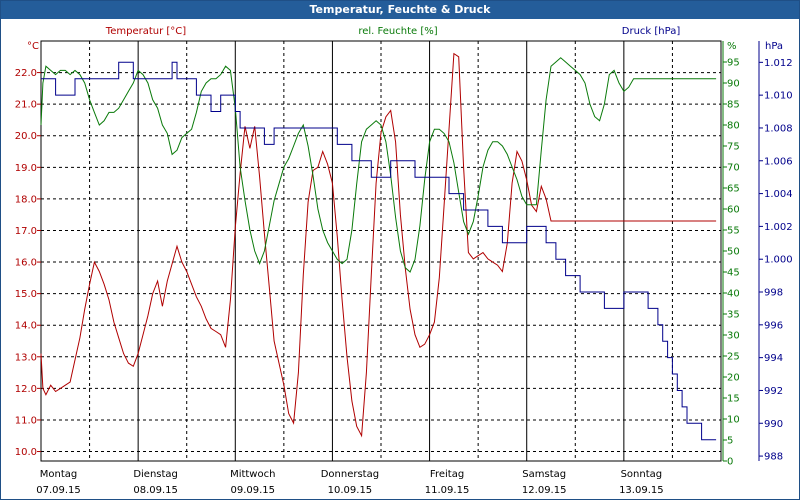  Describe the element at coordinates (33, 46) in the screenshot. I see `temperature-unit-label: °C` at that location.